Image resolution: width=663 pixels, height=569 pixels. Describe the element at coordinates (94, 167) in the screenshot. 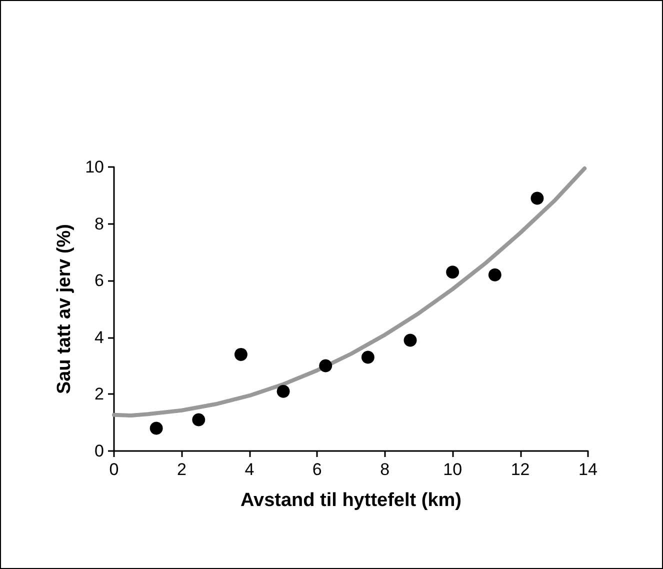

I see `y-tick-label: 10` at that location.